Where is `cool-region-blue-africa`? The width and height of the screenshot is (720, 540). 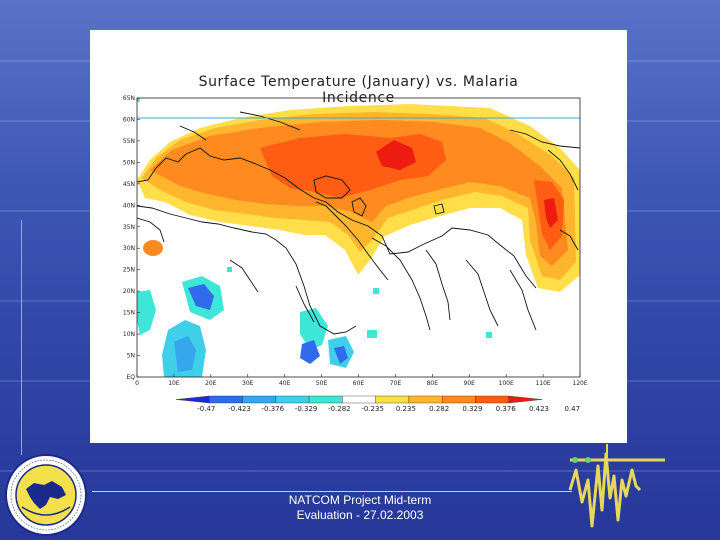 cool-region-blue-africa is located at coordinates (185, 354).